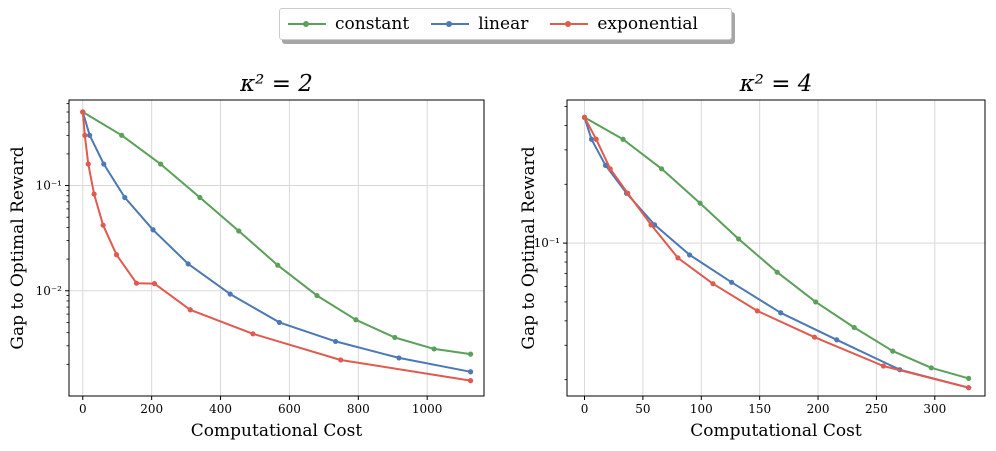 The width and height of the screenshot is (996, 451). I want to click on legend-item-exponential: exponential, so click(624, 24).